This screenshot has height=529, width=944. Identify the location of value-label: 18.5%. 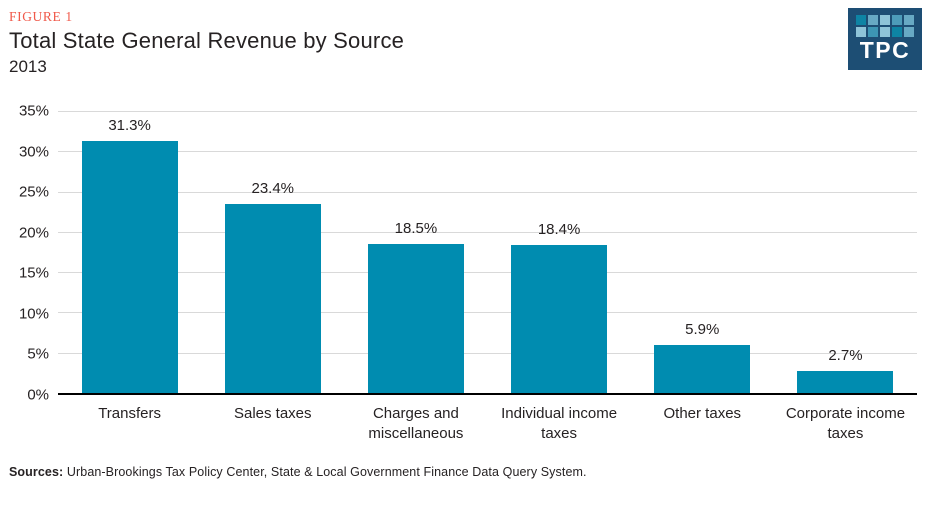
(416, 228).